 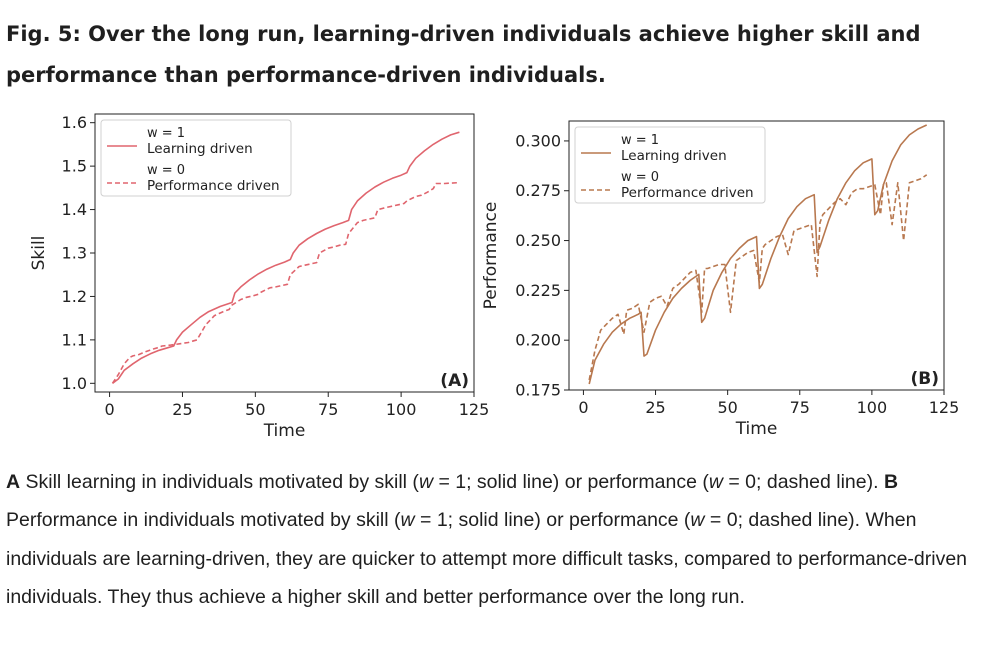 What do you see at coordinates (538, 340) in the screenshot?
I see `y-tick-label: 0.200` at bounding box center [538, 340].